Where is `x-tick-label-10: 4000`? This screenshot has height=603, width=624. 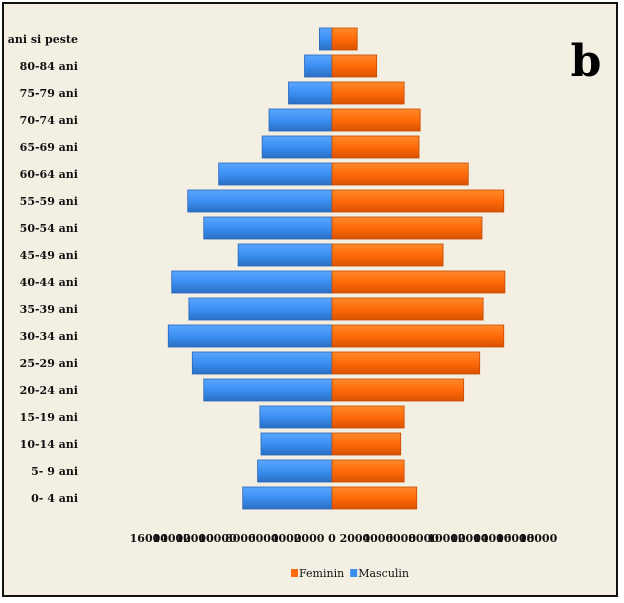 x-tick-label-10: 4000 is located at coordinates (377, 538).